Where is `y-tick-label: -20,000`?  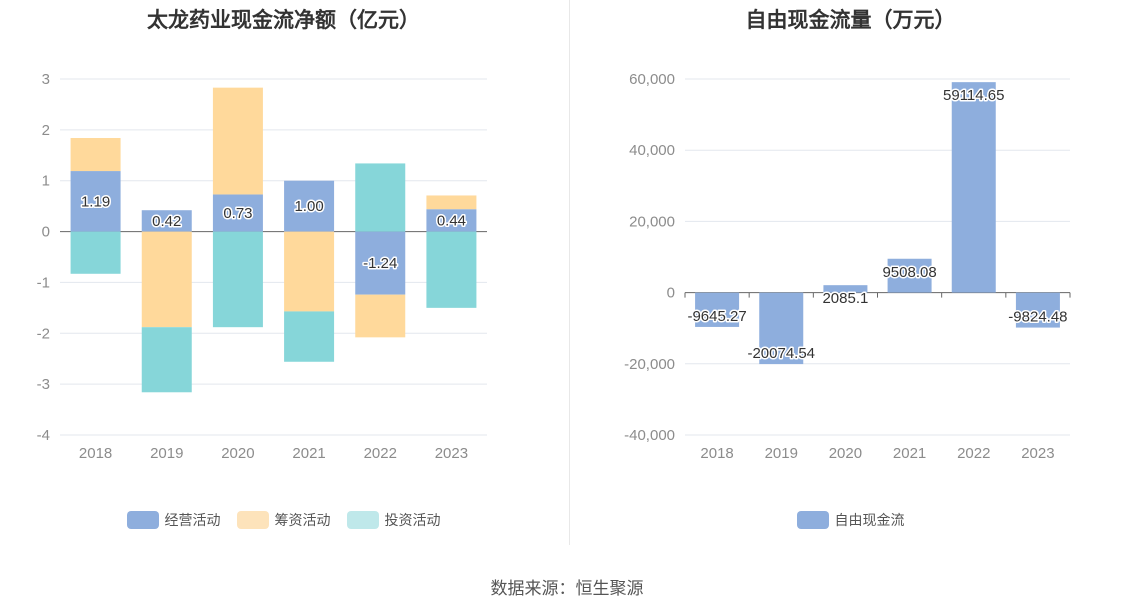
y-tick-label: -20,000 is located at coordinates (649, 364).